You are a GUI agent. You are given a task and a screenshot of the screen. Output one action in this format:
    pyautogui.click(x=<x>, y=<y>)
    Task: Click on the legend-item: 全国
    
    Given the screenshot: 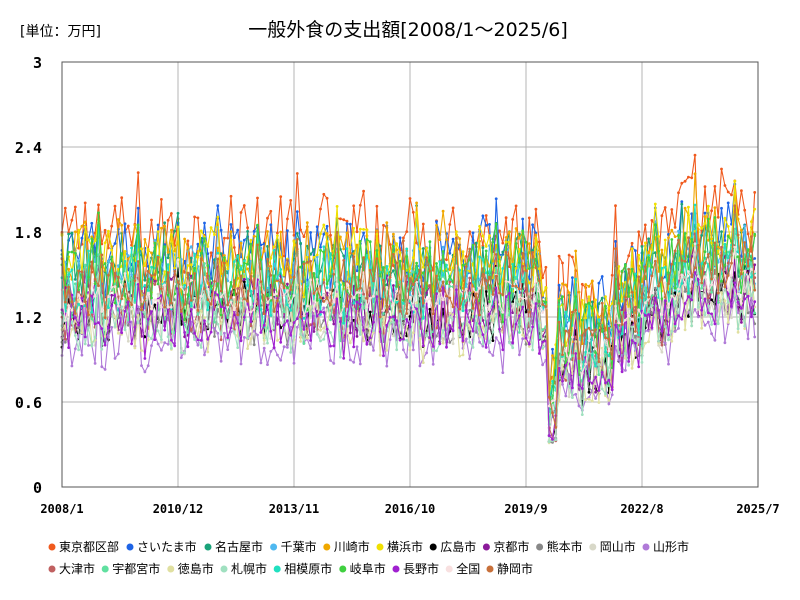 What is the action you would take?
    pyautogui.click(x=462, y=568)
    